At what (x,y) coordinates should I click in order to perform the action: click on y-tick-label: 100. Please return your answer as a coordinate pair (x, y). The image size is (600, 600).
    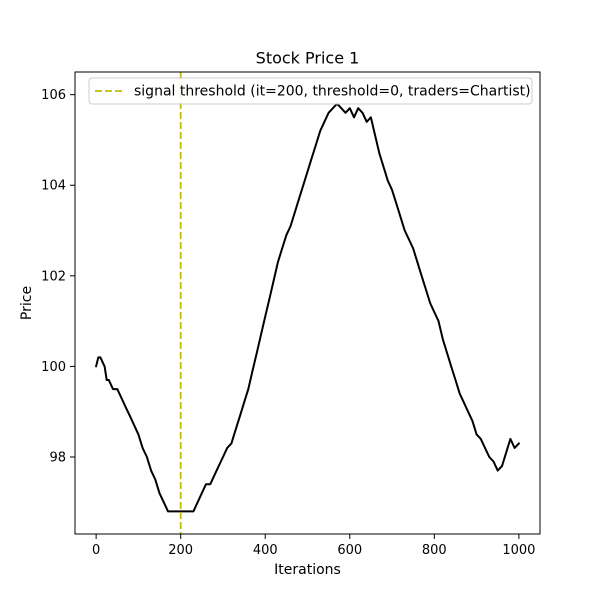
    Looking at the image, I should click on (53, 367).